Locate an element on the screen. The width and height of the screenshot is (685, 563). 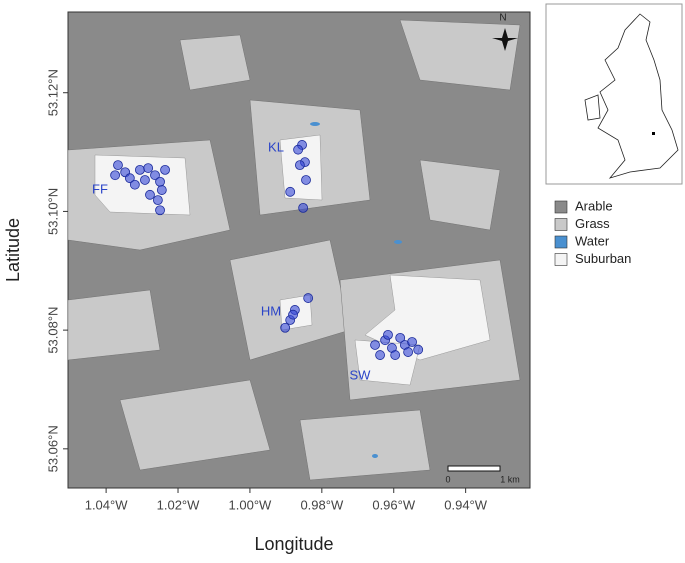
north-arrow: N is located at coordinates (505, 32).